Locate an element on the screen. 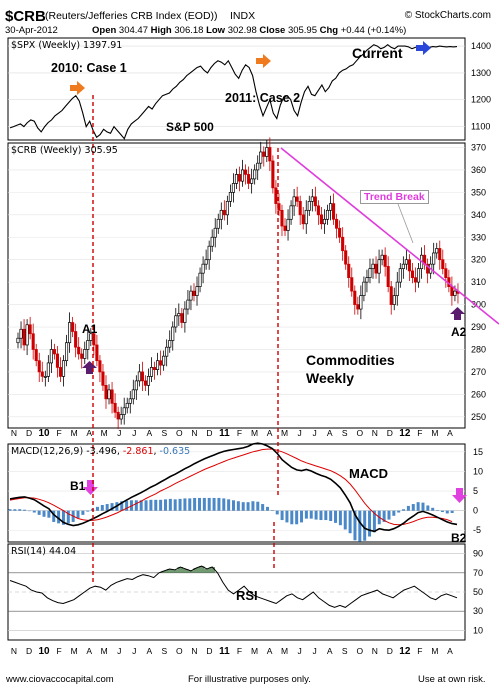  annotation-a1: A1 is located at coordinates (90, 329).